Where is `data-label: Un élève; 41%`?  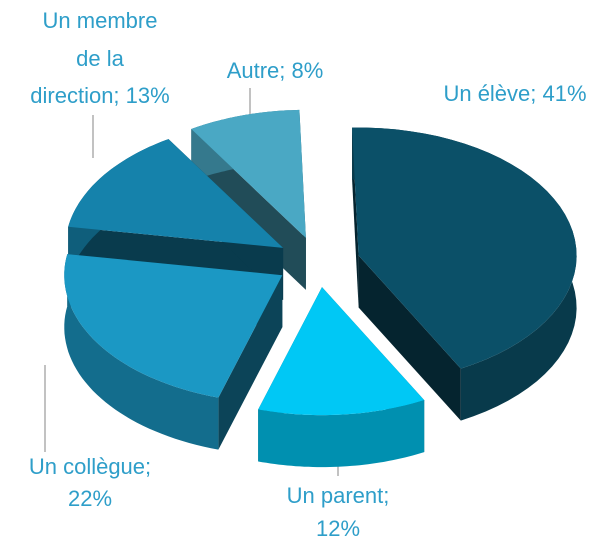 data-label: Un élève; 41% is located at coordinates (514, 93).